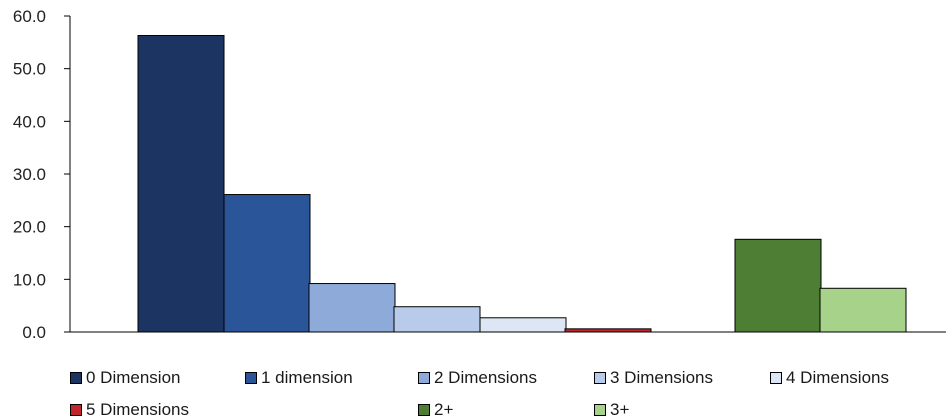 Image resolution: width=948 pixels, height=420 pixels. Describe the element at coordinates (620, 409) in the screenshot. I see `legend-label: 3+` at that location.